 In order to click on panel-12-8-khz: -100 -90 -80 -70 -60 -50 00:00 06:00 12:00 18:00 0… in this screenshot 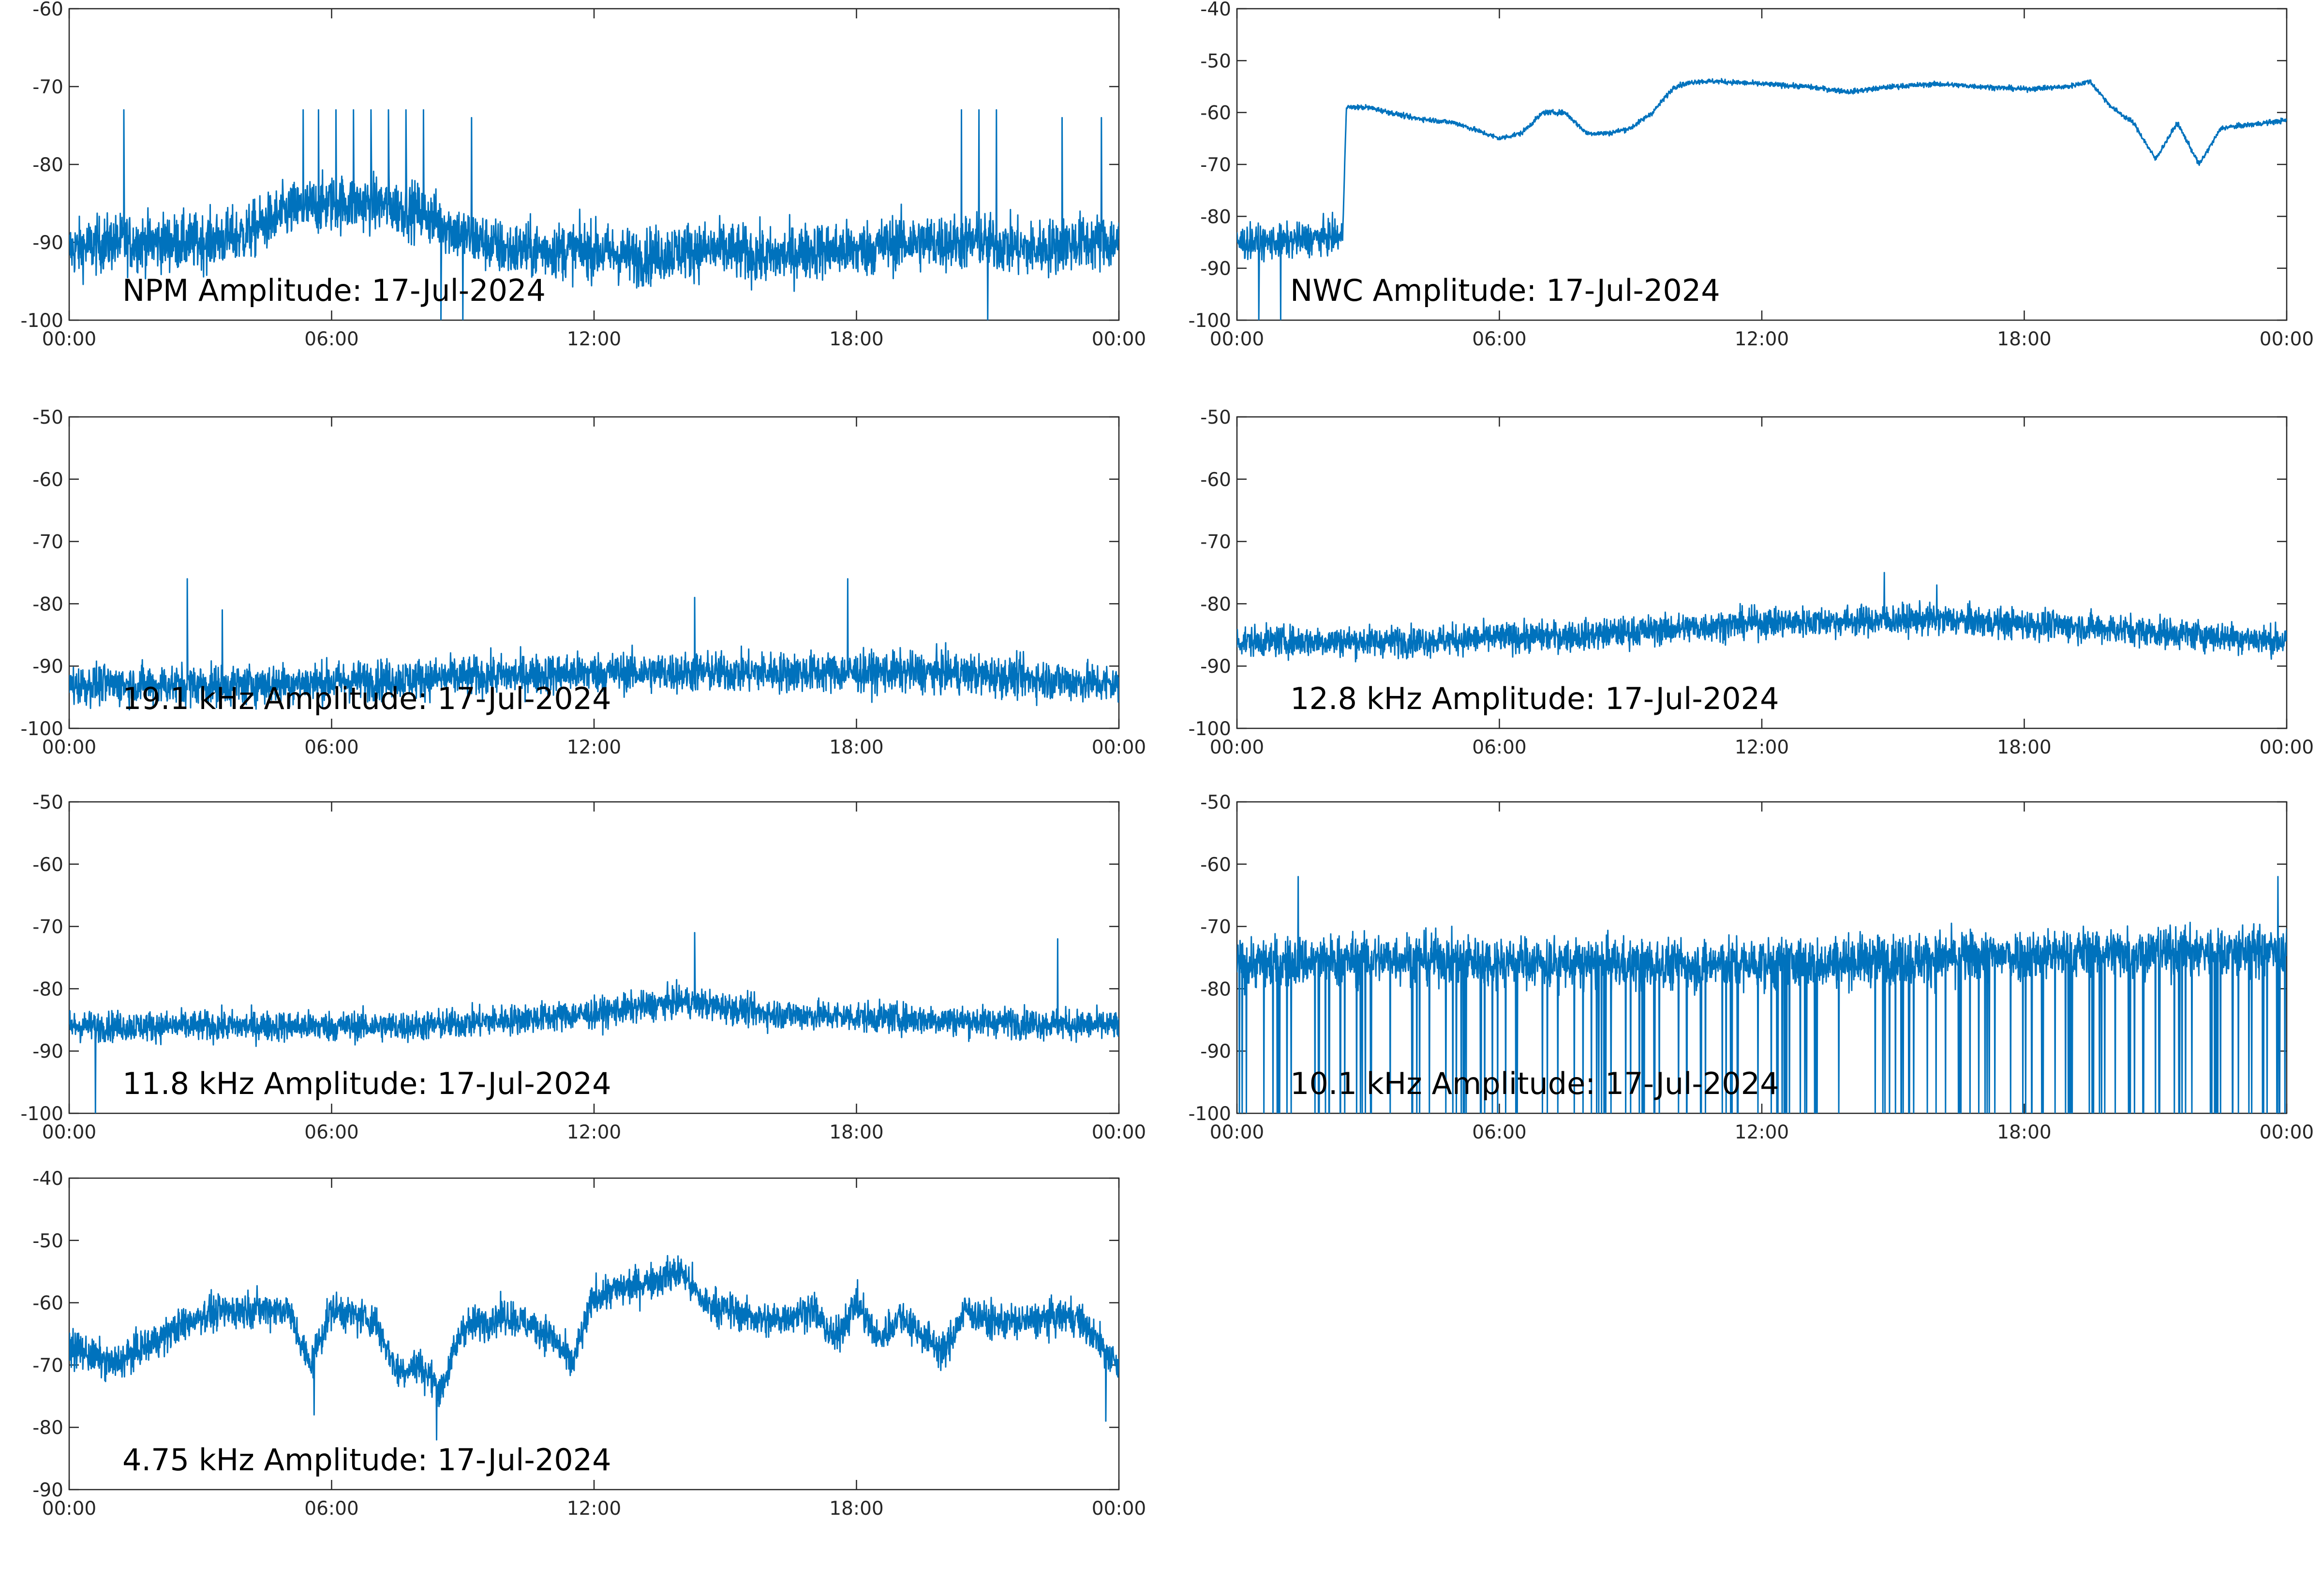, I will do `click(1751, 582)`.